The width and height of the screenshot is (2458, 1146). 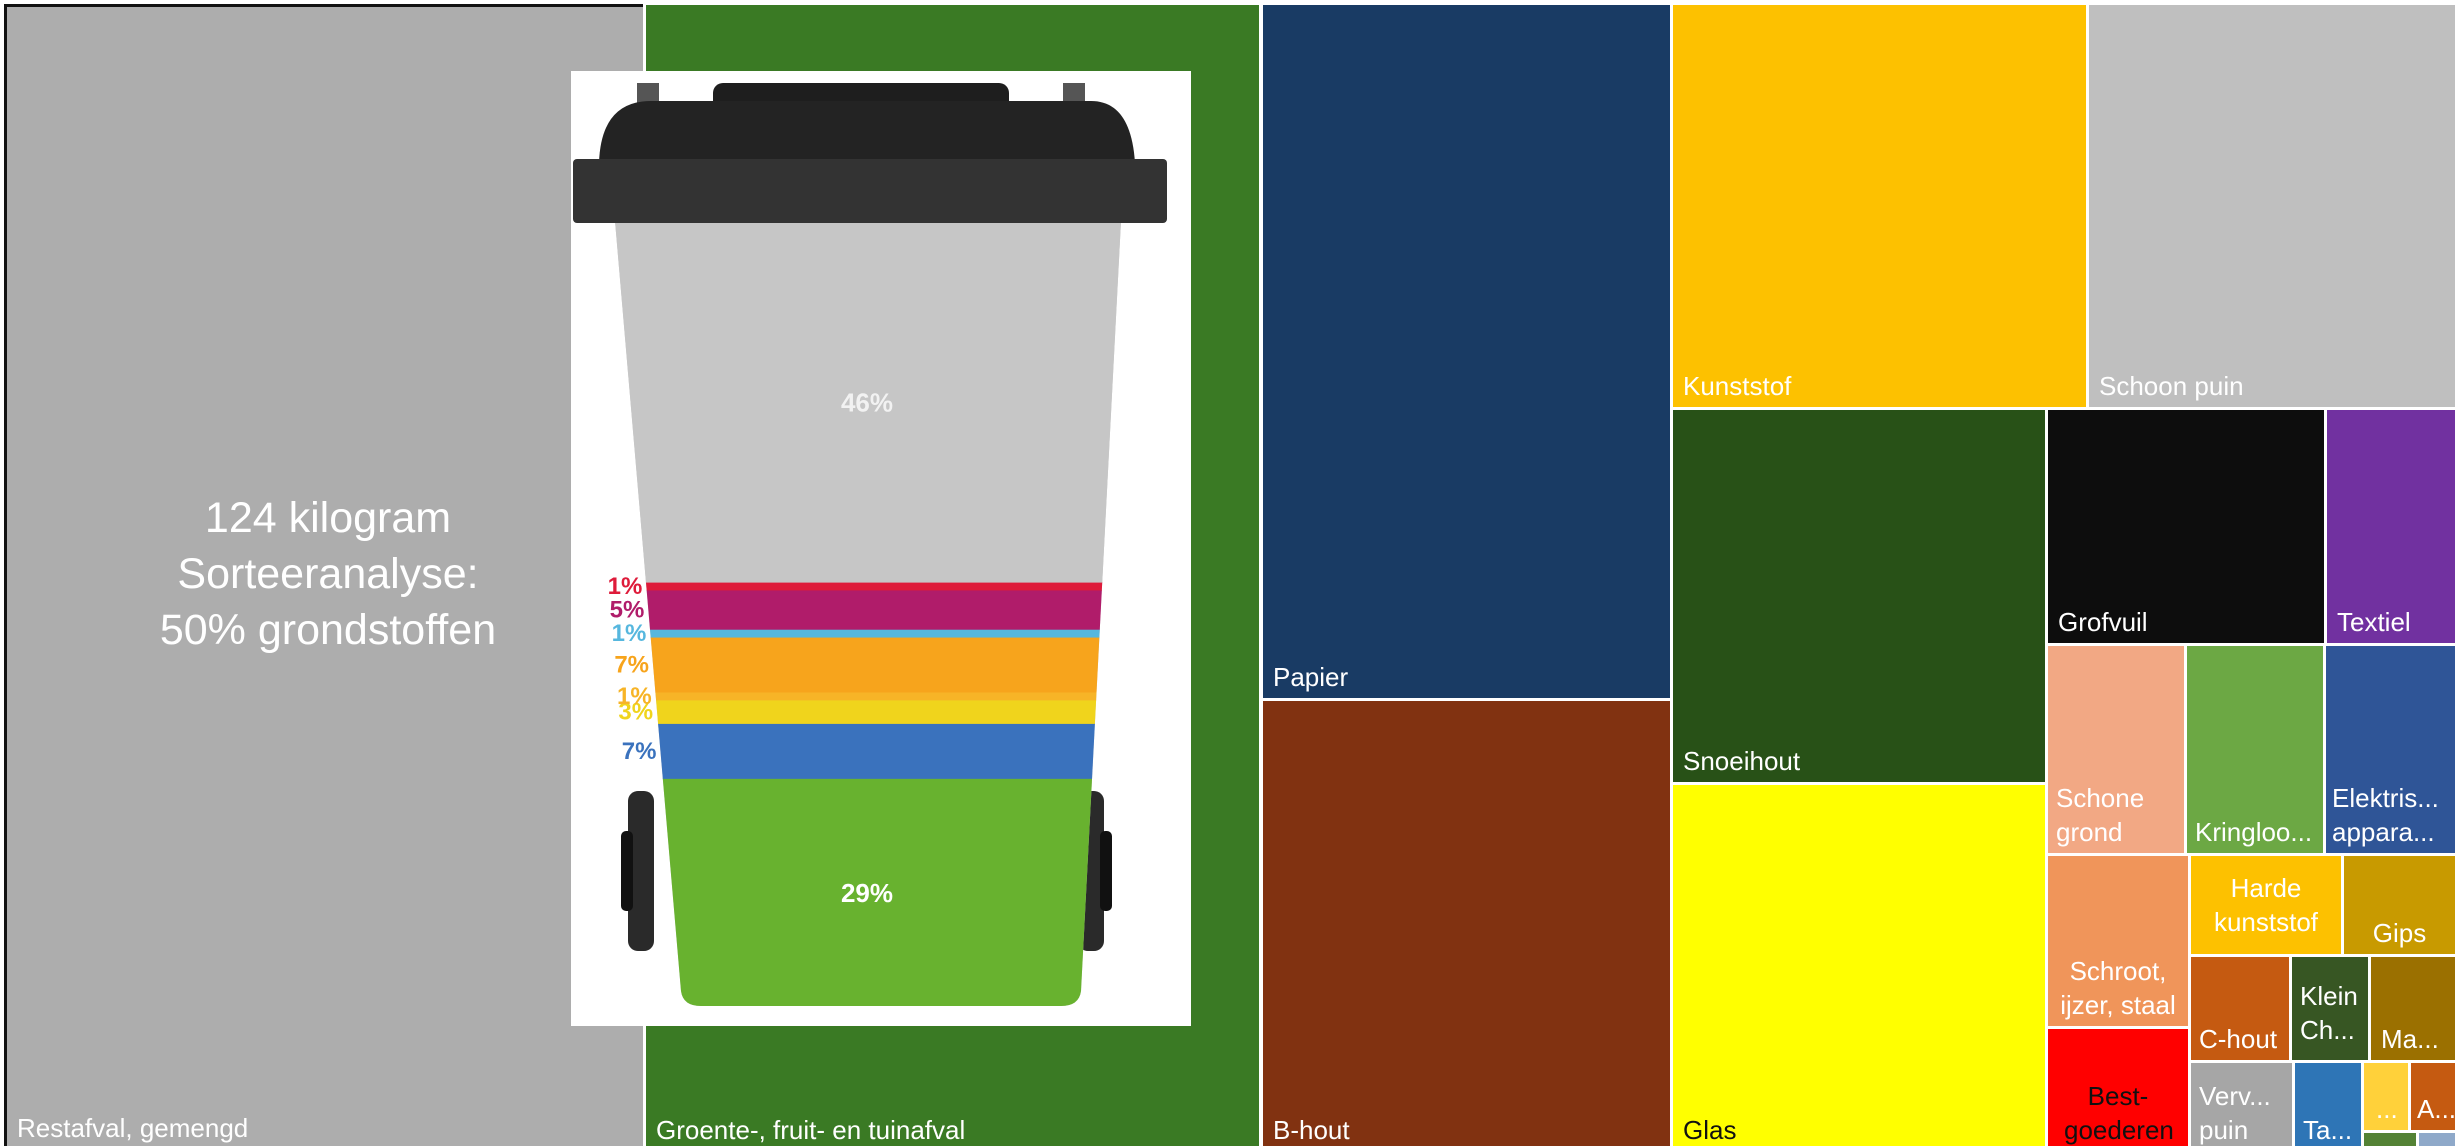 I want to click on bin-segment-label-3: 1%, so click(x=634, y=696).